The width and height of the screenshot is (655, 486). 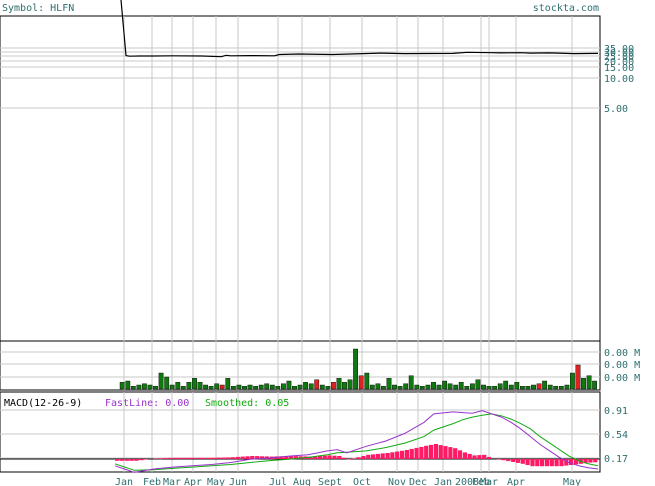 I want to click on x-tick-label: Mar, so click(x=172, y=481).